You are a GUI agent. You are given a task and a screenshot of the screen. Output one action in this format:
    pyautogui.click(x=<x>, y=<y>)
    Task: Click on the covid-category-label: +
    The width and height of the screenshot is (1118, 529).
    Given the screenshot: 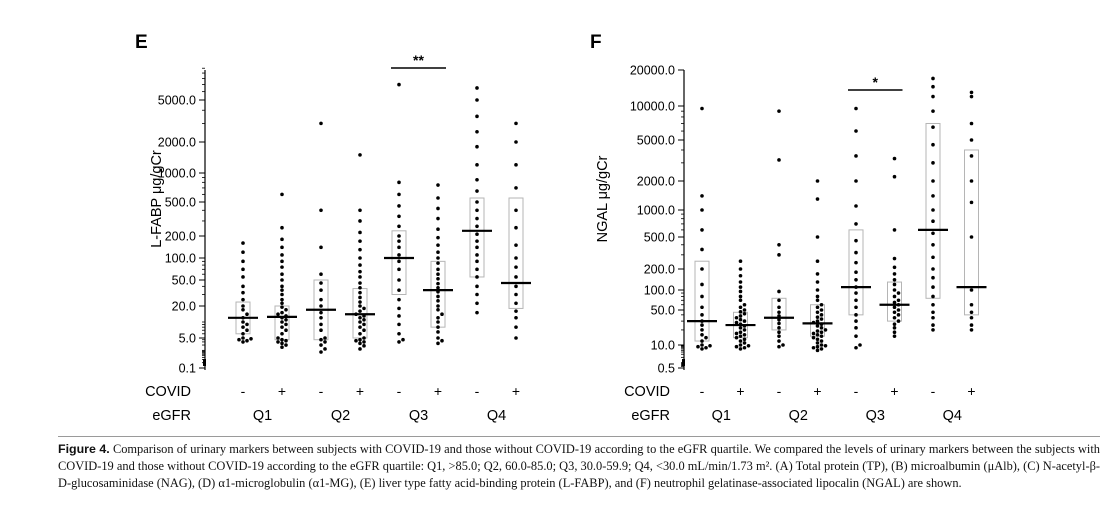 What is the action you would take?
    pyautogui.click(x=894, y=391)
    